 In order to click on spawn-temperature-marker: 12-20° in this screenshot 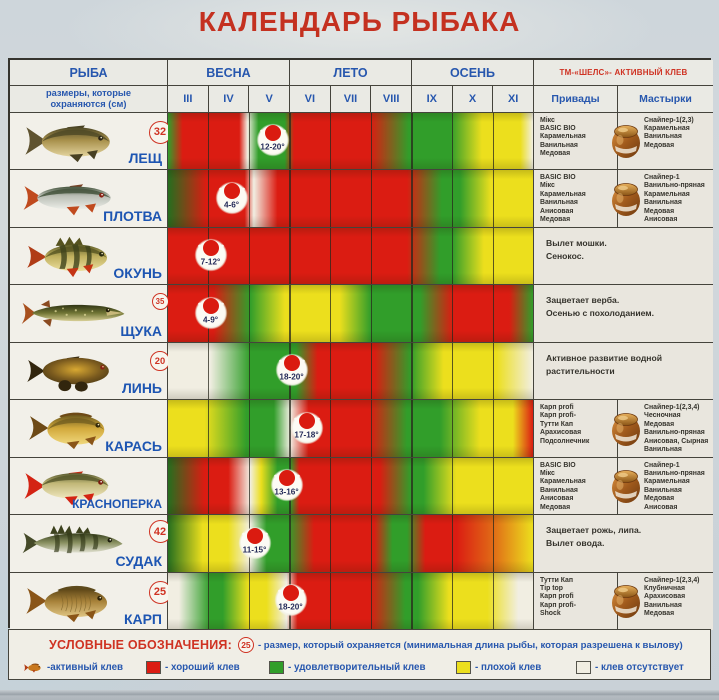, I will do `click(273, 140)`.